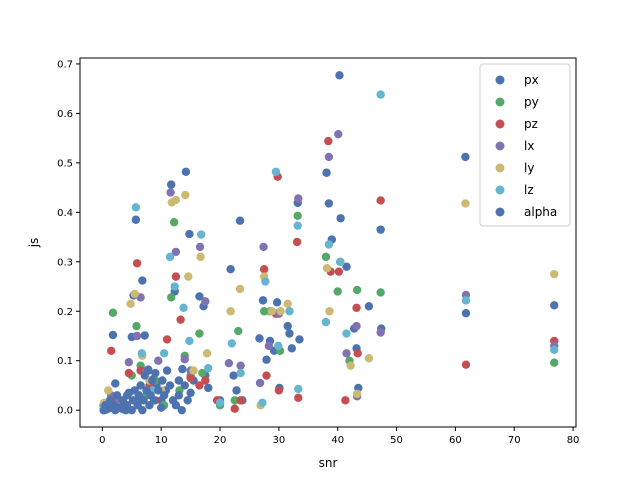  What do you see at coordinates (529, 190) in the screenshot?
I see `legend-label-lz: lz` at bounding box center [529, 190].